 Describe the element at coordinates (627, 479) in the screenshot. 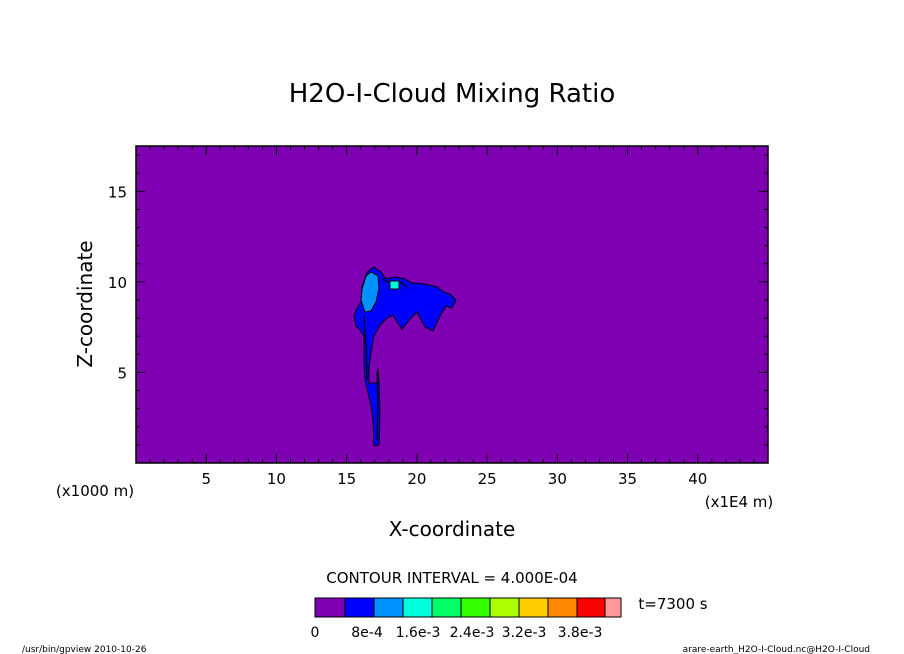

I see `x-tick-label: 35` at that location.